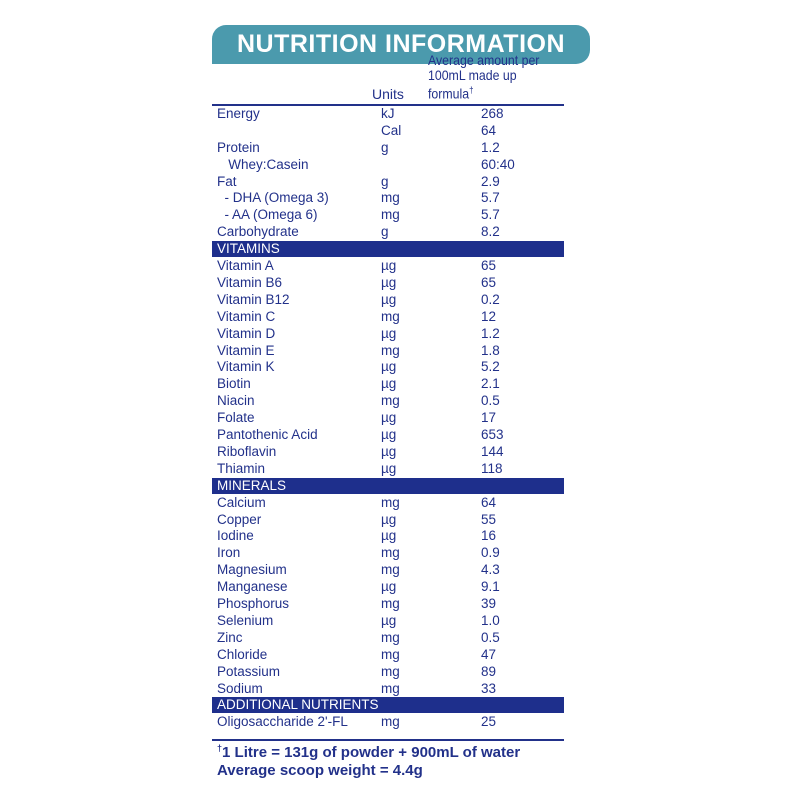 The image size is (800, 800). I want to click on table-row: Cal 64, so click(388, 131).